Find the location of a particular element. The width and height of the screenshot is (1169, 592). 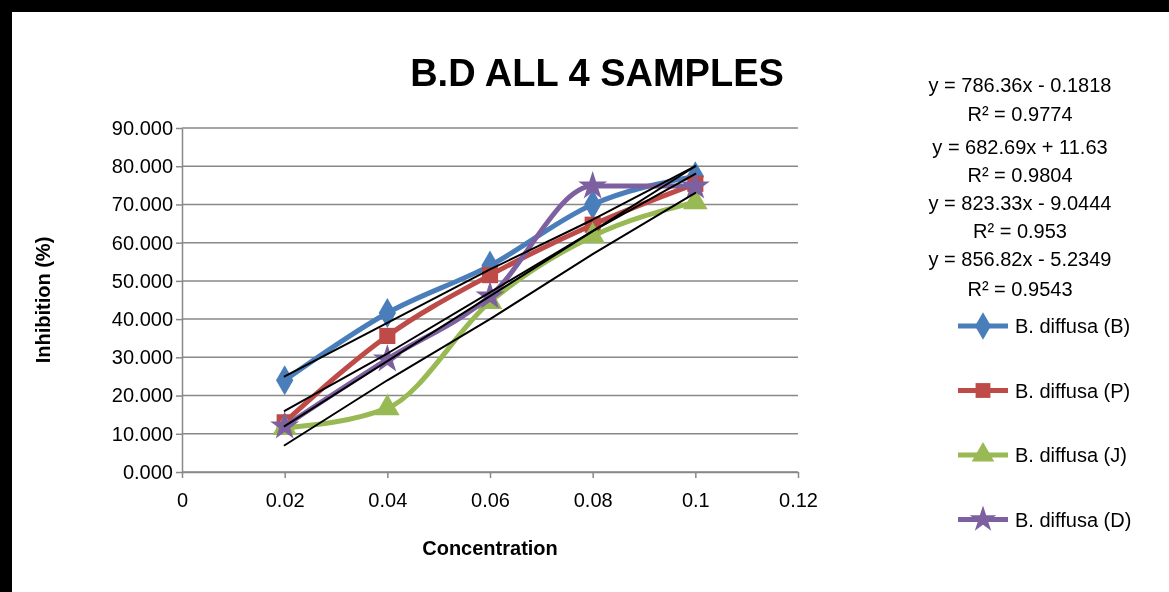

legend-label: B. diffusa (J) is located at coordinates (1071, 455).